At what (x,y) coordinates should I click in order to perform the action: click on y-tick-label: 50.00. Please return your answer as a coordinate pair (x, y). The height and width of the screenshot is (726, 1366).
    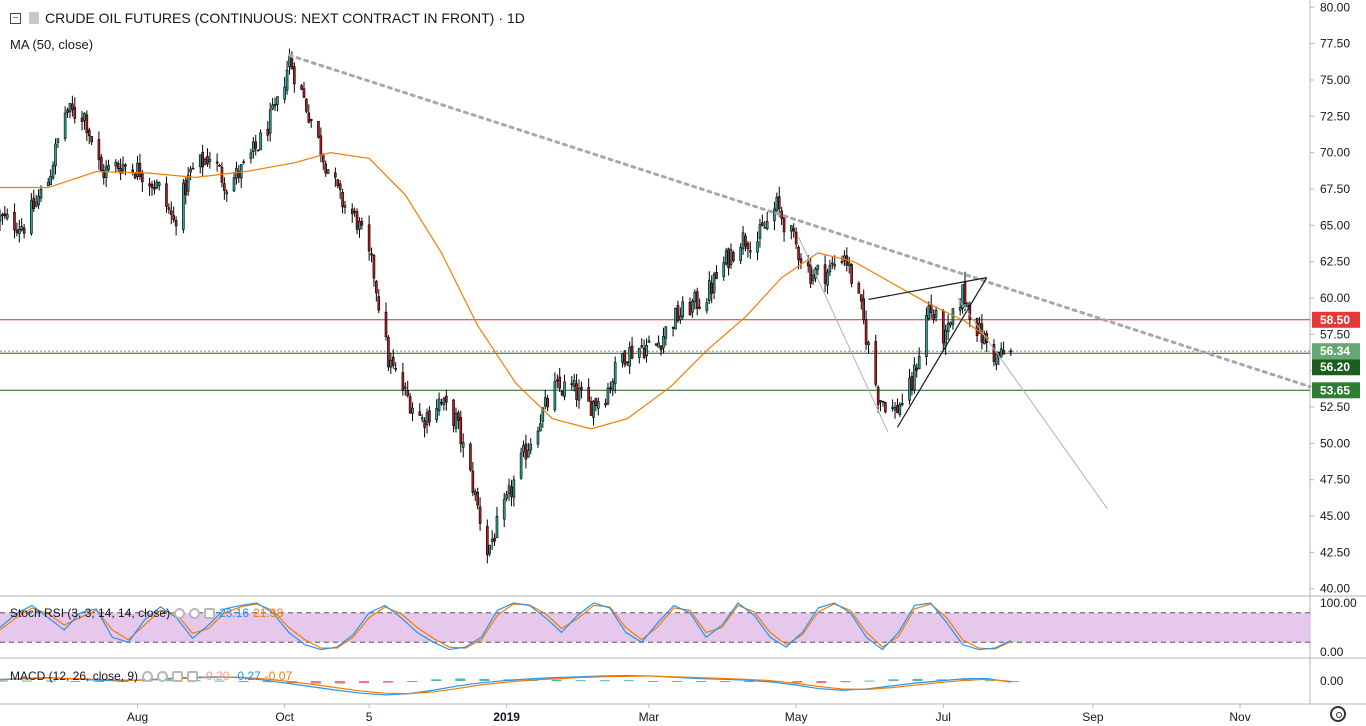
    Looking at the image, I should click on (1335, 443).